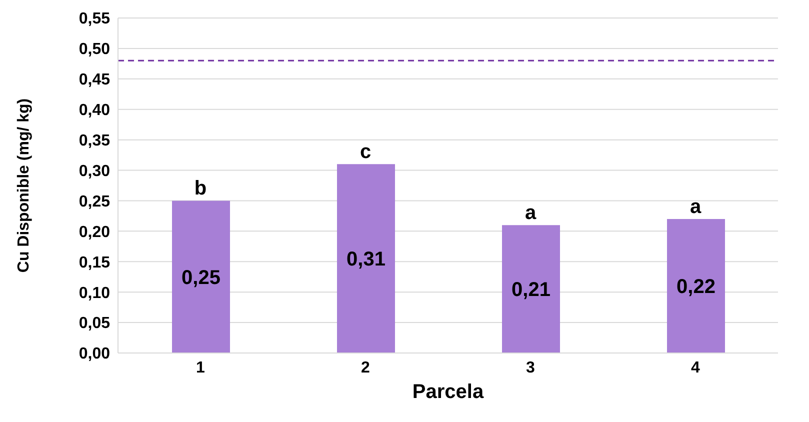 The height and width of the screenshot is (422, 809). Describe the element at coordinates (366, 152) in the screenshot. I see `annotation: c` at that location.